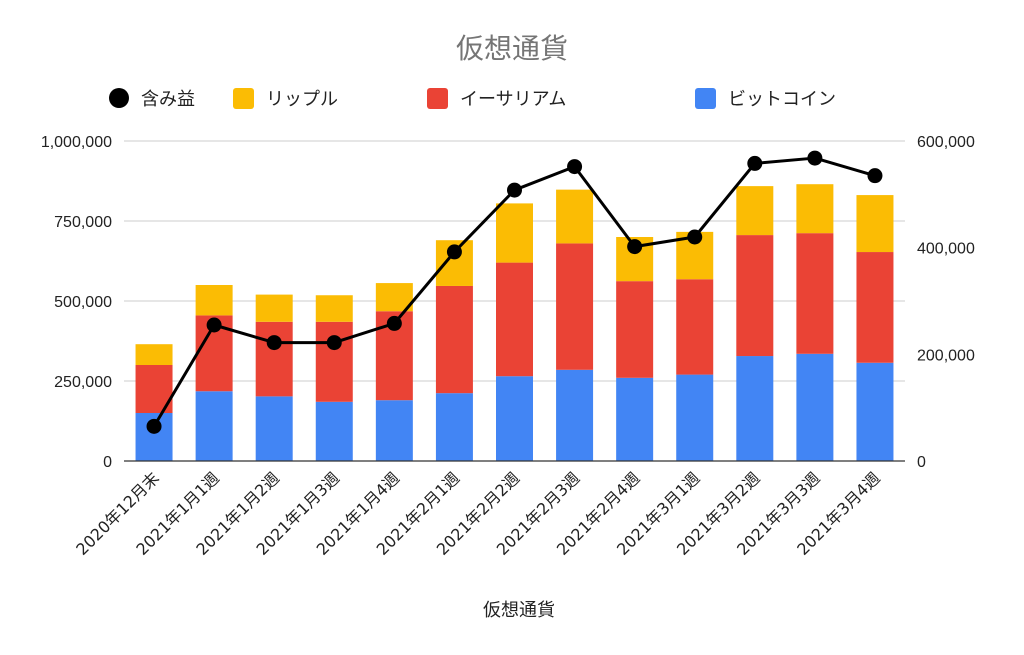 The height and width of the screenshot is (655, 1024). Describe the element at coordinates (76, 142) in the screenshot. I see `y-tick-label-left: 1,000,000` at that location.